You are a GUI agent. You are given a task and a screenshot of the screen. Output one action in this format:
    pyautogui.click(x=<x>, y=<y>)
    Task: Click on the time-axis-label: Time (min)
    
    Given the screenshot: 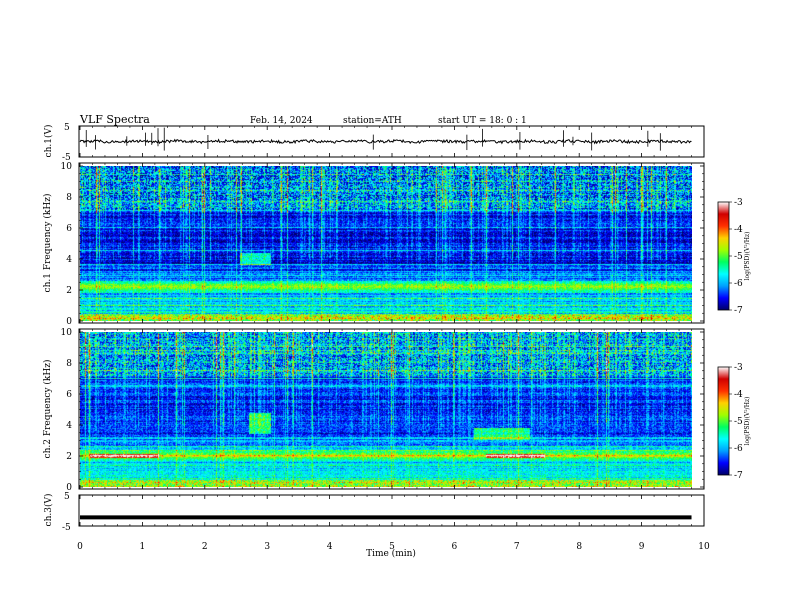 What is the action you would take?
    pyautogui.click(x=391, y=553)
    